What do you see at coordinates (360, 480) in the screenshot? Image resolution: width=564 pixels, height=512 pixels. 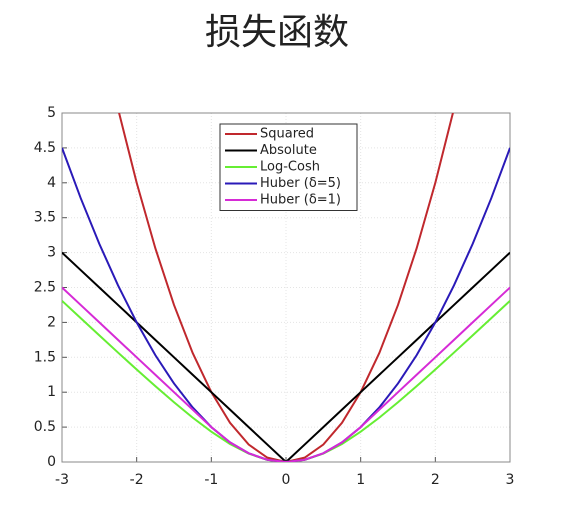 I see `x-tick-label: 1` at bounding box center [360, 480].